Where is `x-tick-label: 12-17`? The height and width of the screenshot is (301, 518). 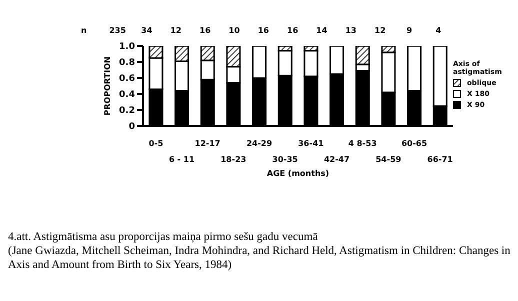
x-tick-label: 12-17 is located at coordinates (207, 143).